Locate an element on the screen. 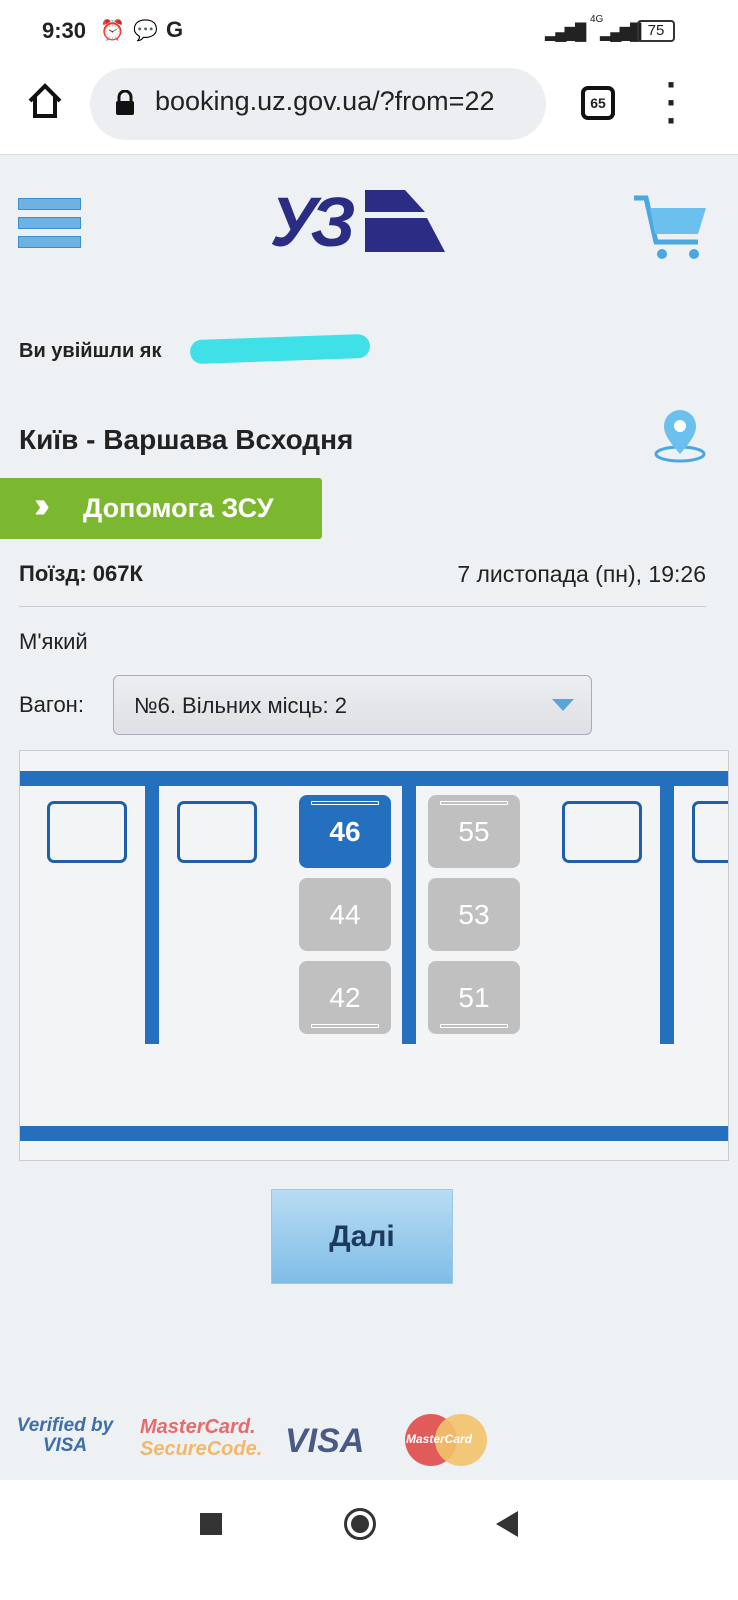  signal-icon-2: ▂▄▆█ is located at coordinates (620, 32).